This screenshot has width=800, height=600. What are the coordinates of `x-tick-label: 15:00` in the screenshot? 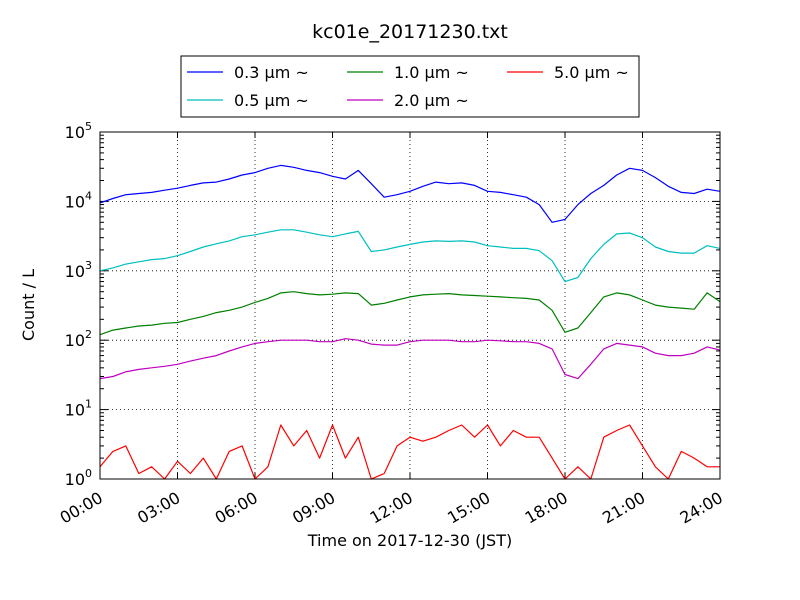 It's located at (468, 508).